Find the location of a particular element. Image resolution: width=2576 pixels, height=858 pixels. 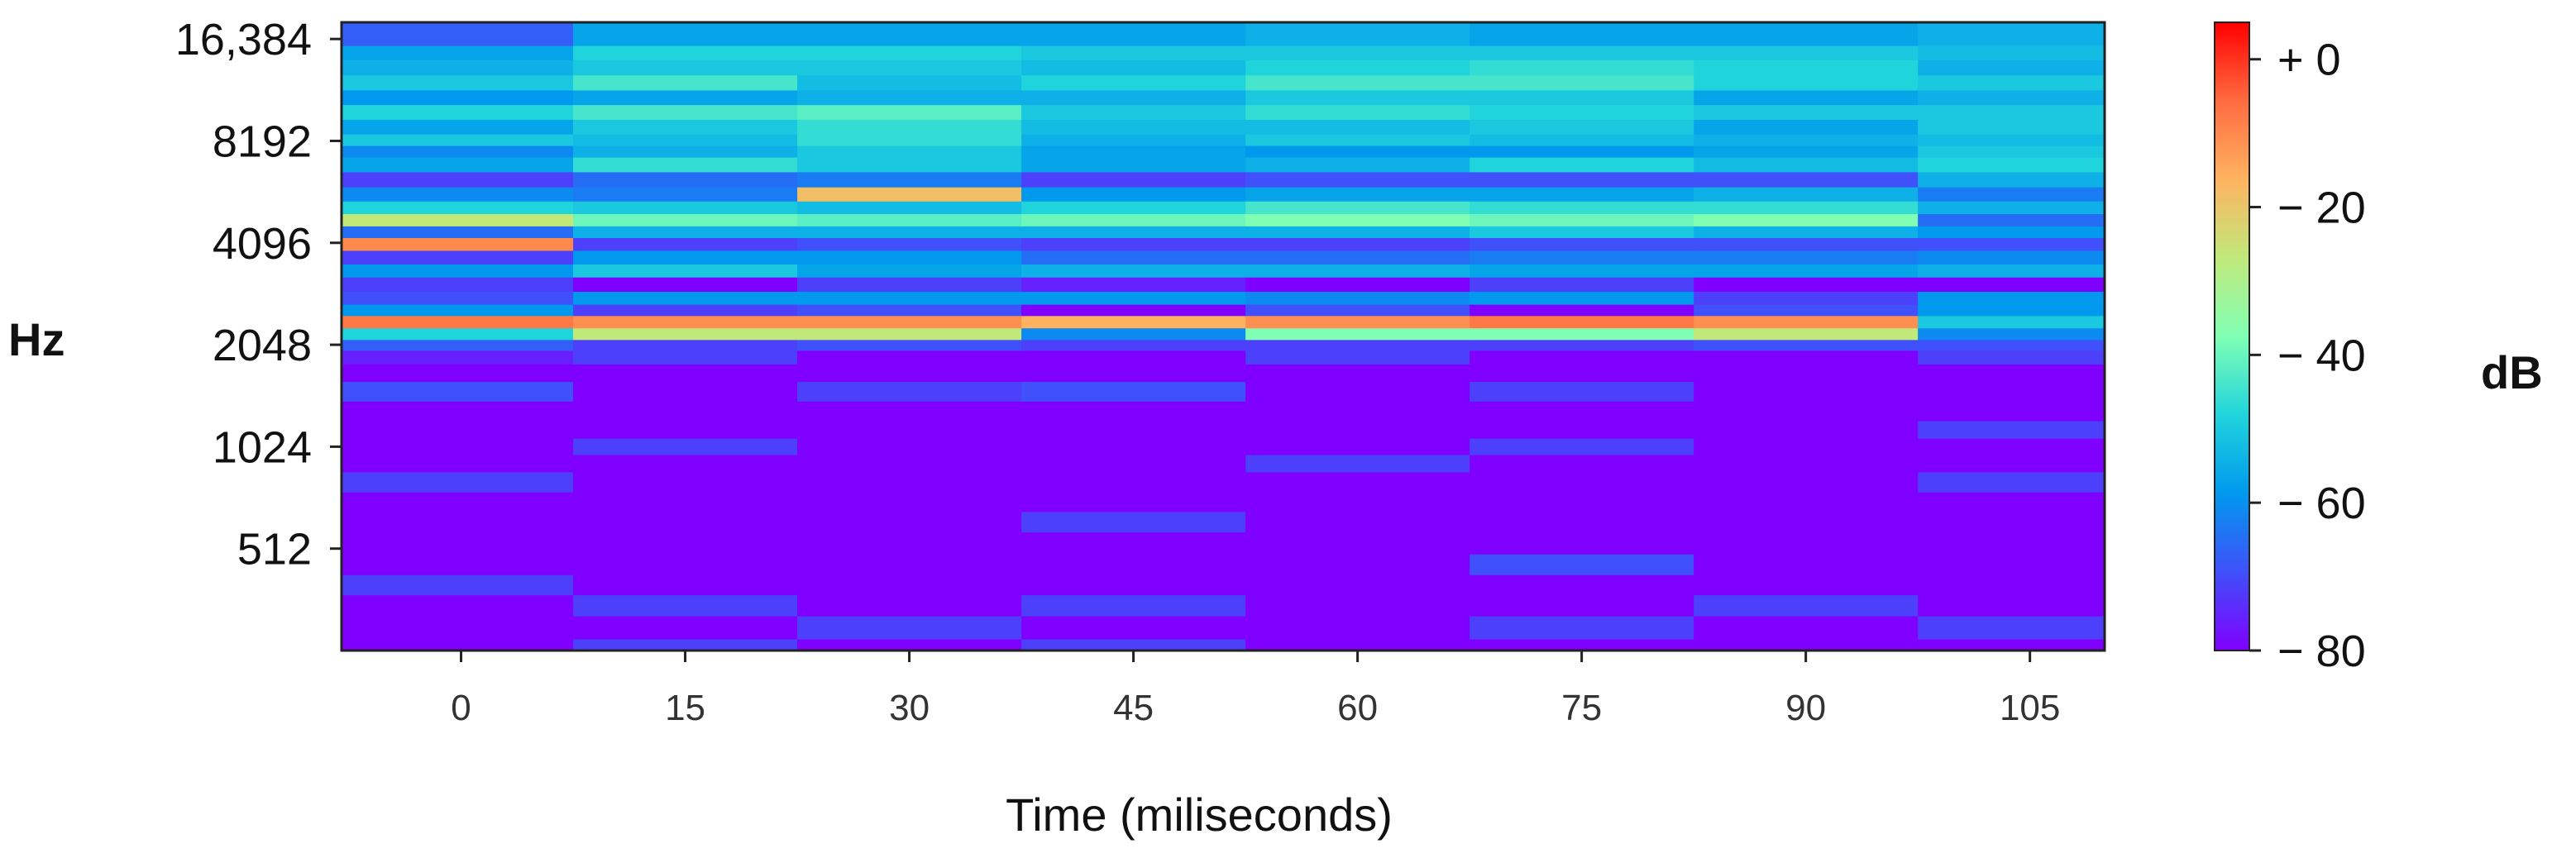

colorbar-tick-label: + 0 is located at coordinates (2309, 60).